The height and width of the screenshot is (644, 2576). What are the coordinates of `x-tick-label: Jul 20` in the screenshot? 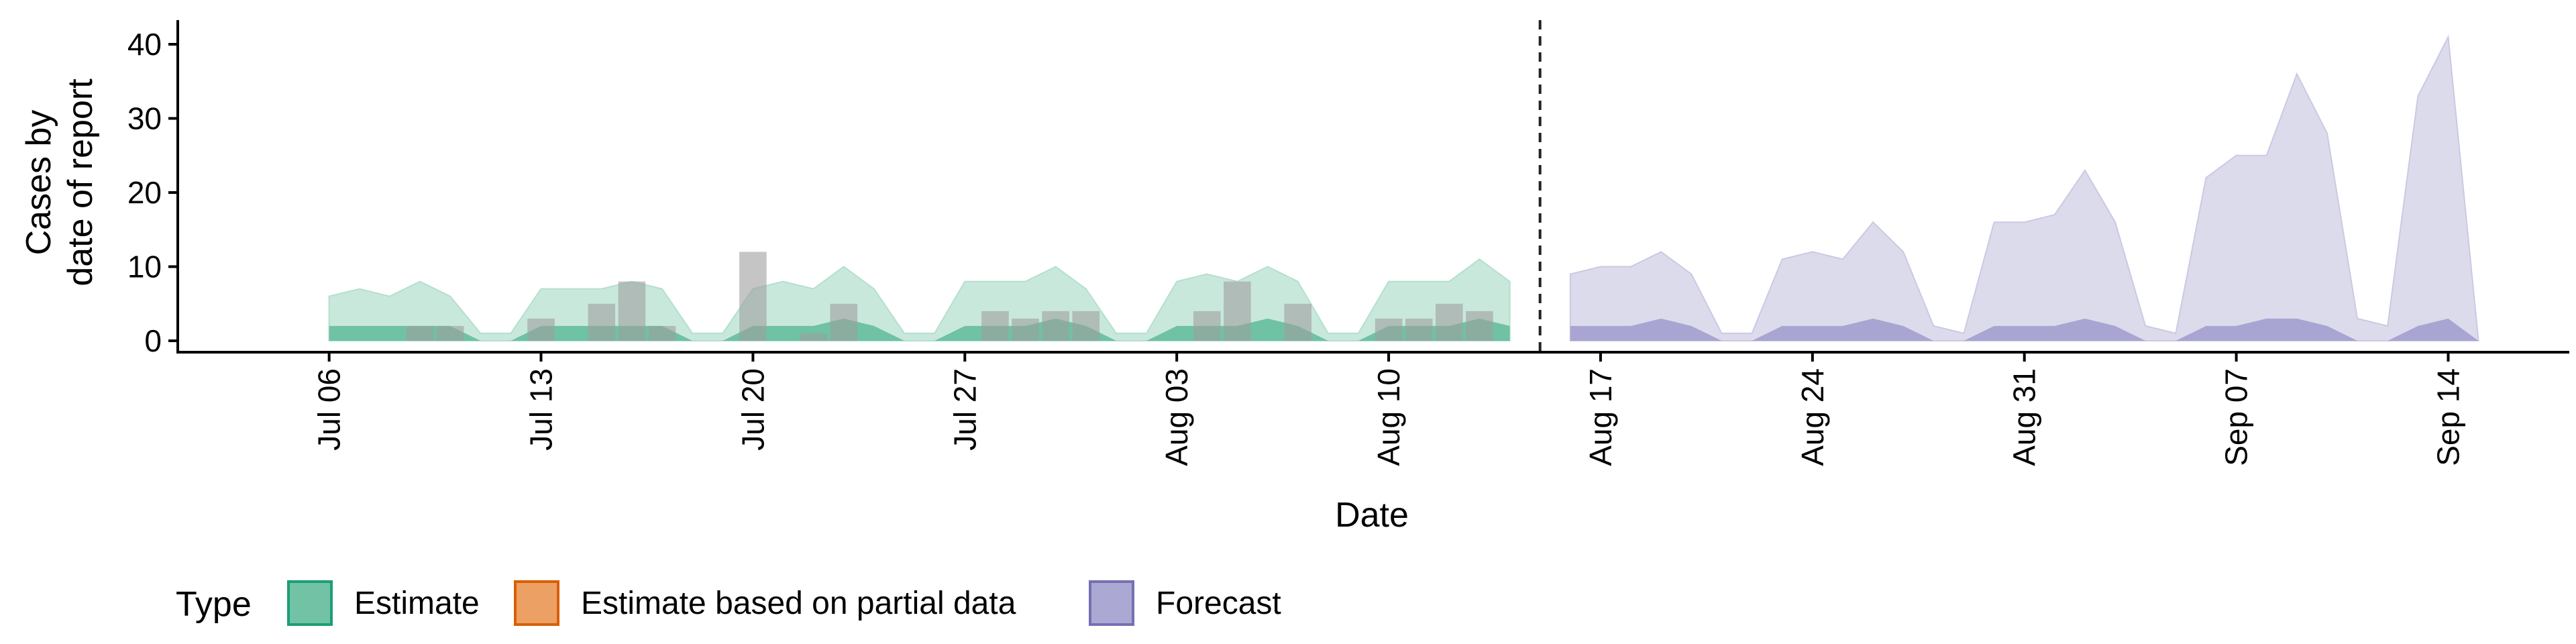 It's located at (752, 409).